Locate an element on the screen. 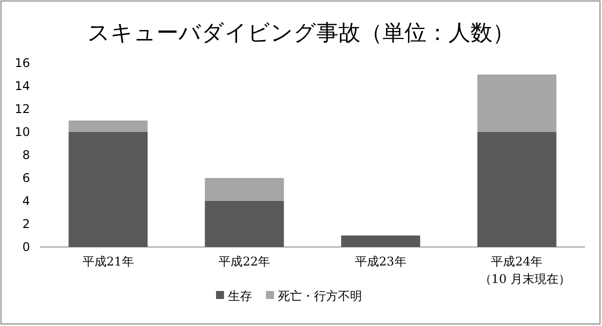  y-tick-label: 0 is located at coordinates (26, 247).